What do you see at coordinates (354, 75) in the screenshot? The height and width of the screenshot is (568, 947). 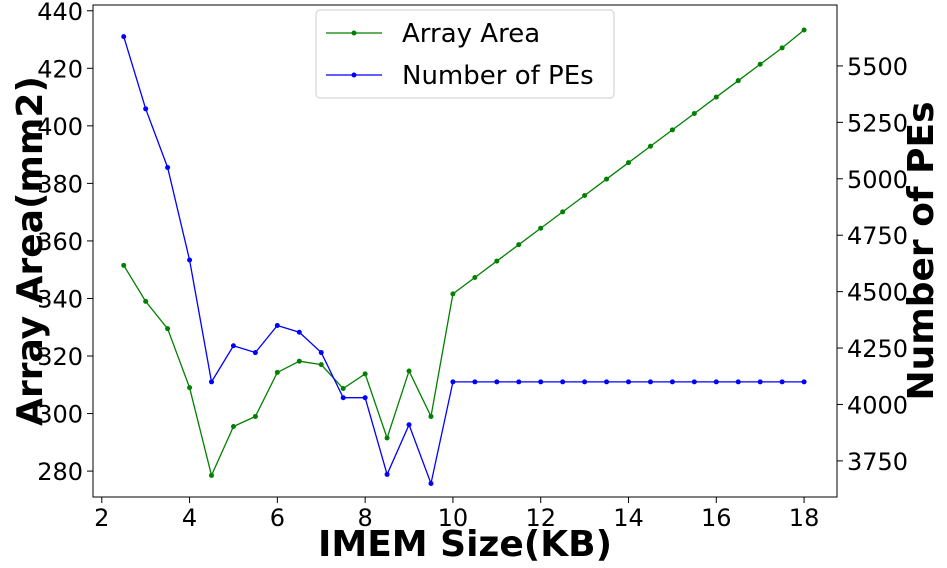 I see `legend-marker-number-of-pes` at bounding box center [354, 75].